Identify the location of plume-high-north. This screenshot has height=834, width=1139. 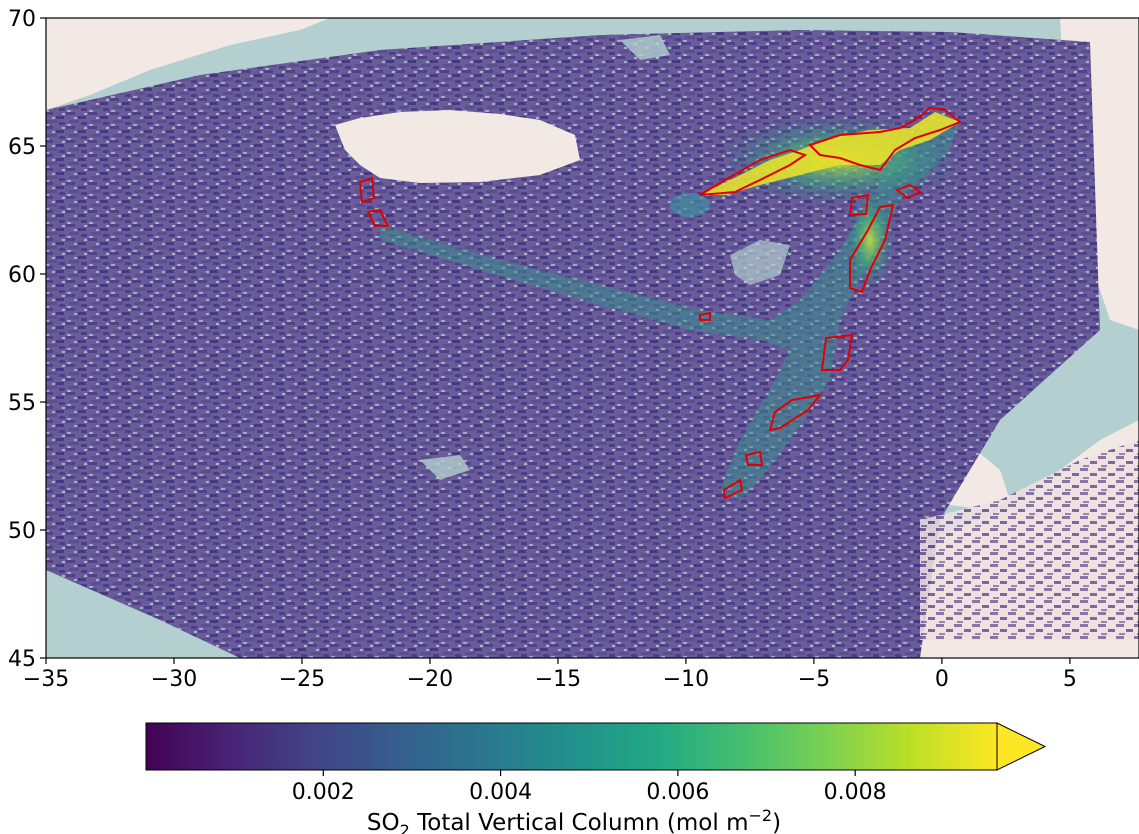
(830, 153).